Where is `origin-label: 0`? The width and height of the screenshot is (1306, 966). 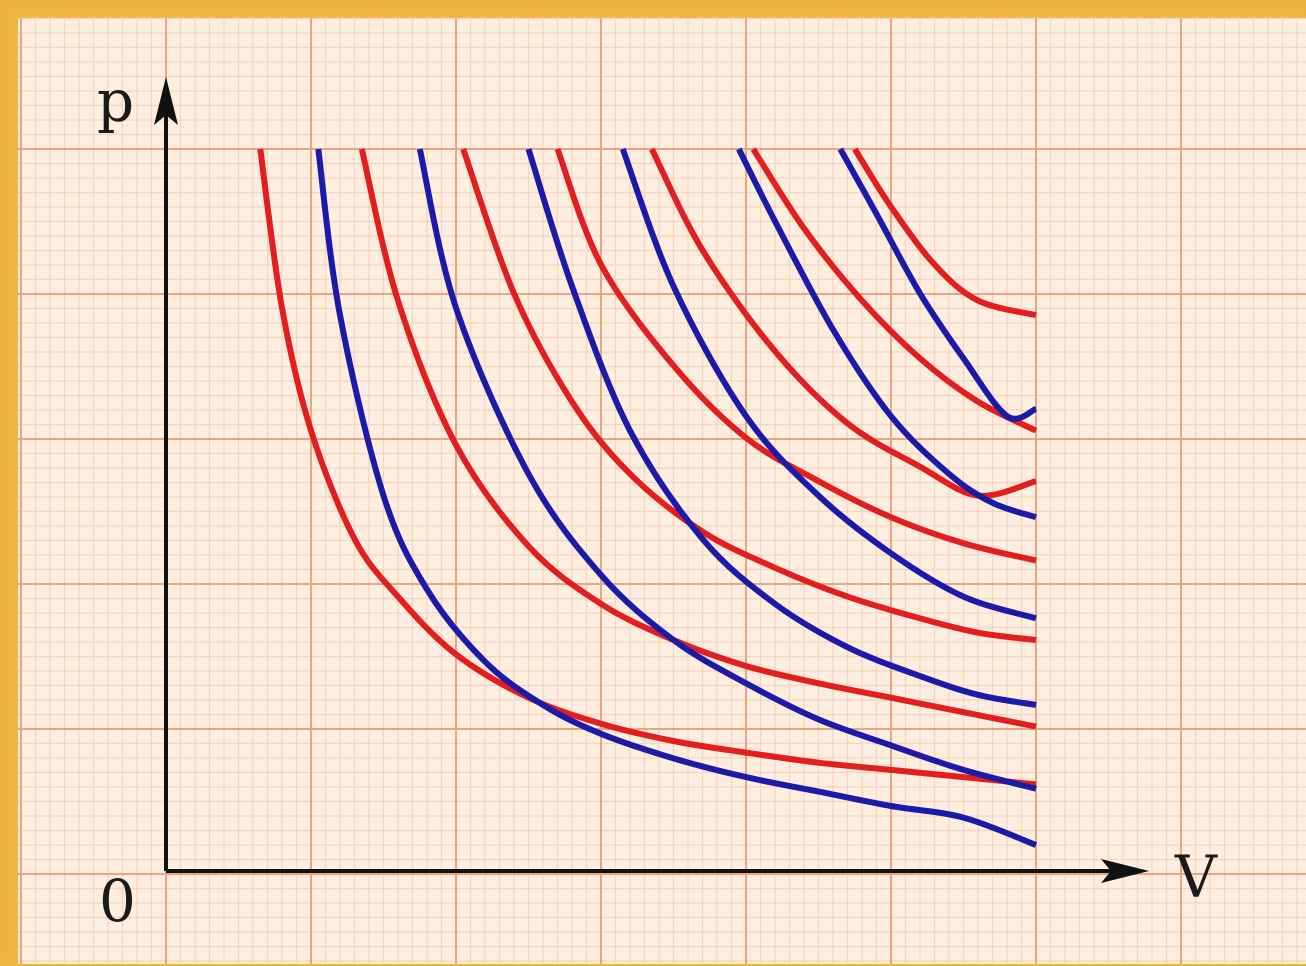
origin-label: 0 is located at coordinates (117, 901).